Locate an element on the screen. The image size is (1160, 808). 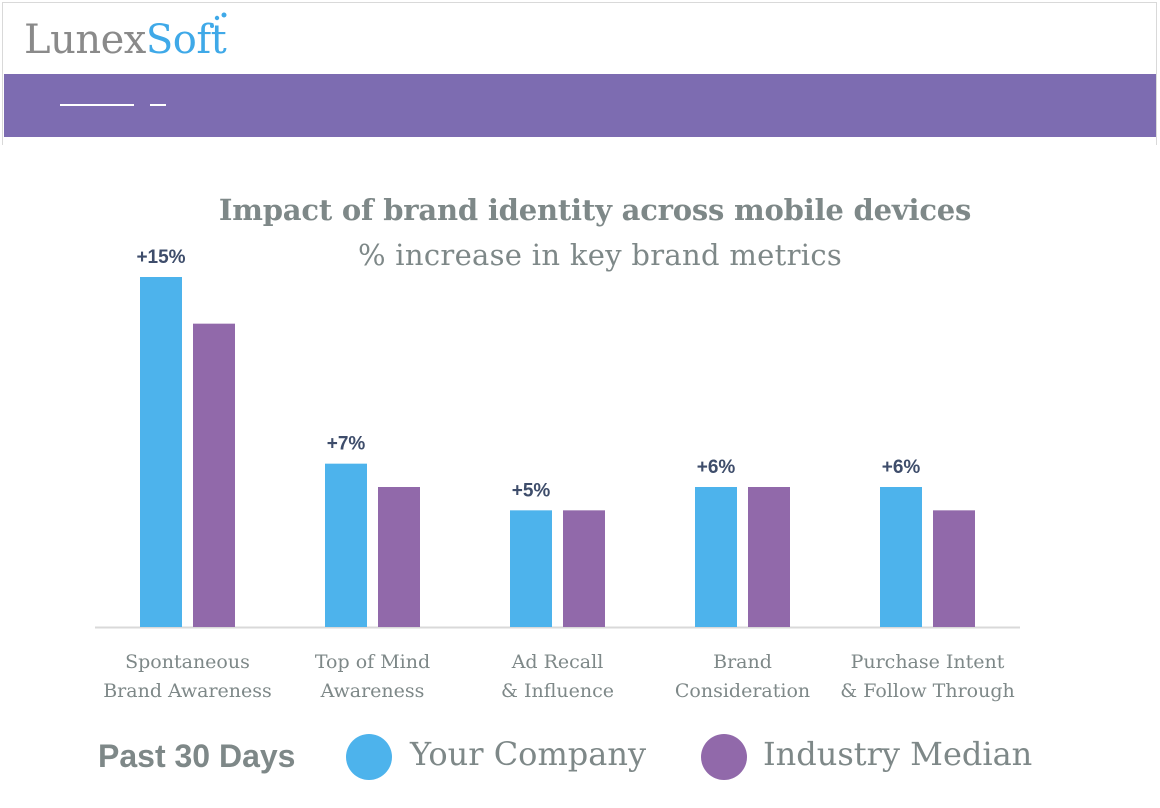
header-banner is located at coordinates (580, 105).